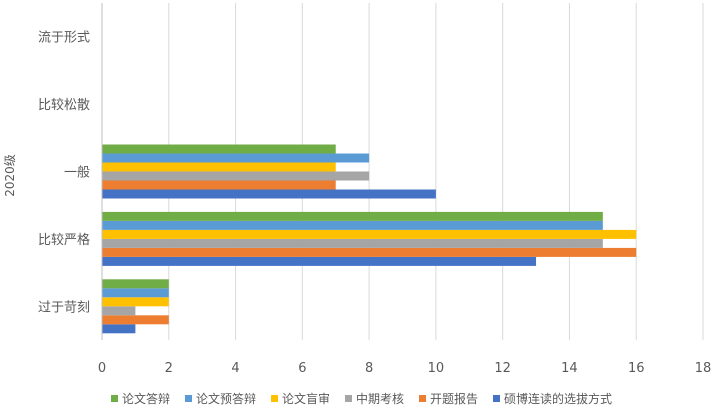 The width and height of the screenshot is (718, 412). I want to click on y-category-label-0: 过于苛刻, so click(64, 307).